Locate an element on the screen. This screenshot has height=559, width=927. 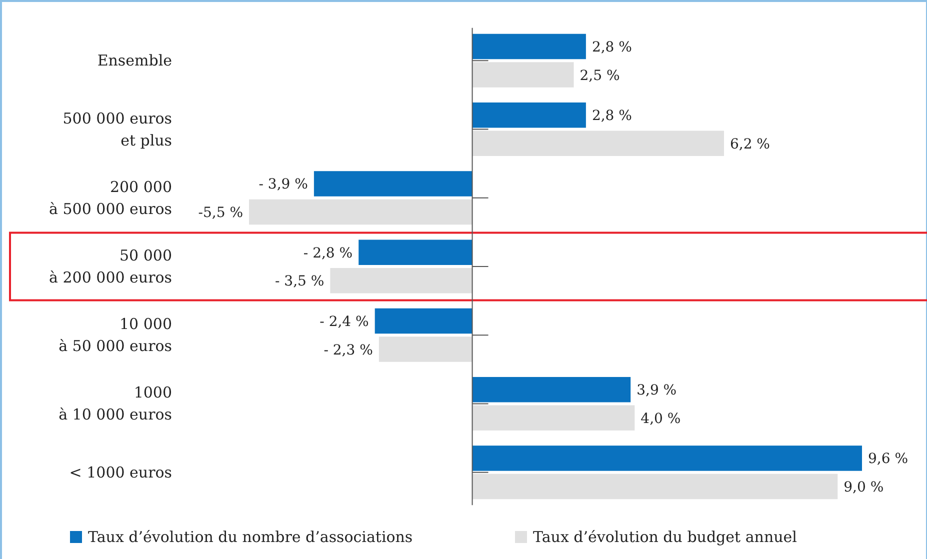
data-label: - 3,9 % is located at coordinates (283, 184).